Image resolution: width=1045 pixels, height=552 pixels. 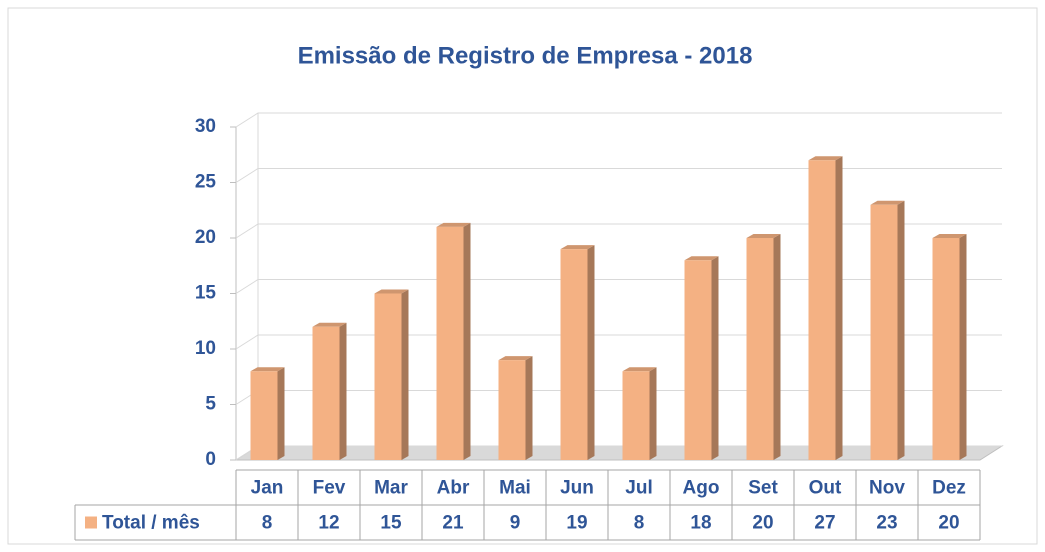 What do you see at coordinates (527, 505) in the screenshot?
I see `data-table-grid` at bounding box center [527, 505].